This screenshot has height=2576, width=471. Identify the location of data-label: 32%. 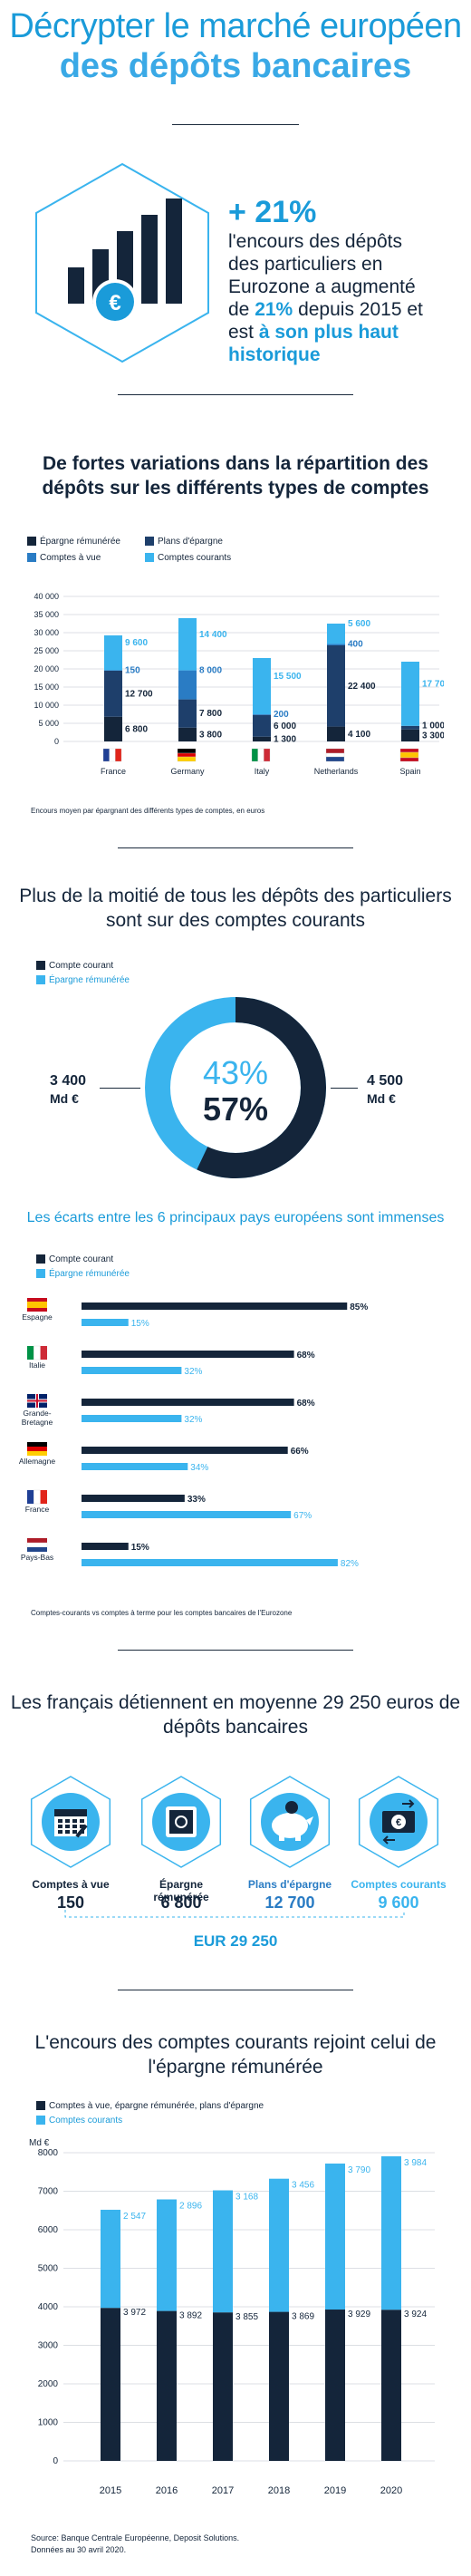
(193, 1372).